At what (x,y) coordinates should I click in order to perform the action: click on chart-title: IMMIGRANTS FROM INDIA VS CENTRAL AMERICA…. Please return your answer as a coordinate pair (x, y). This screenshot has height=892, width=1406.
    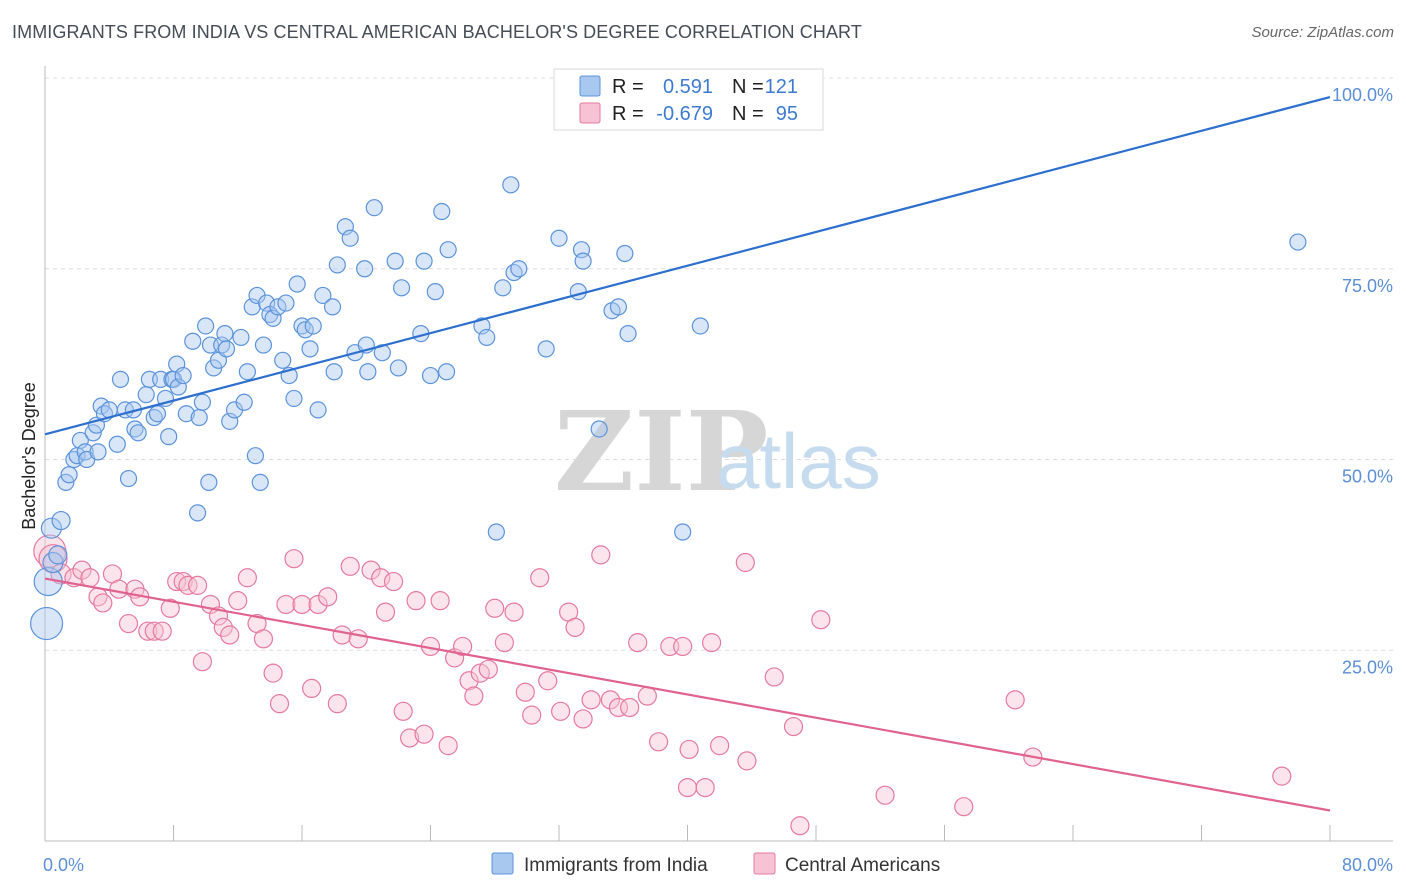
    Looking at the image, I should click on (437, 32).